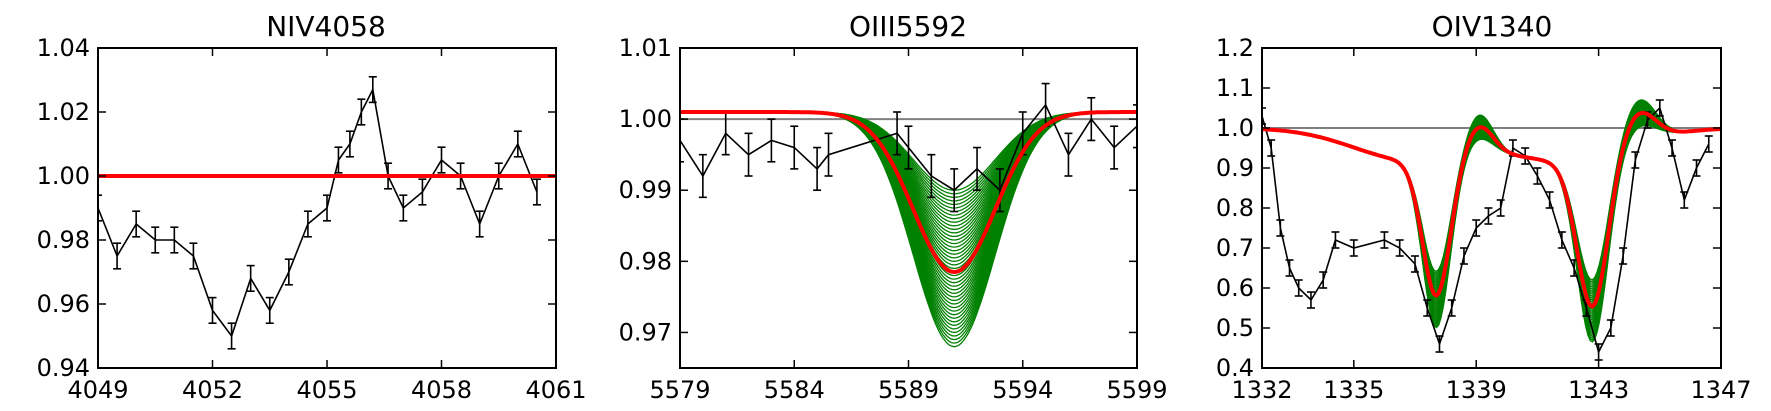 The image size is (1771, 411). What do you see at coordinates (1022, 390) in the screenshot?
I see `x-tick-label: 5594` at bounding box center [1022, 390].